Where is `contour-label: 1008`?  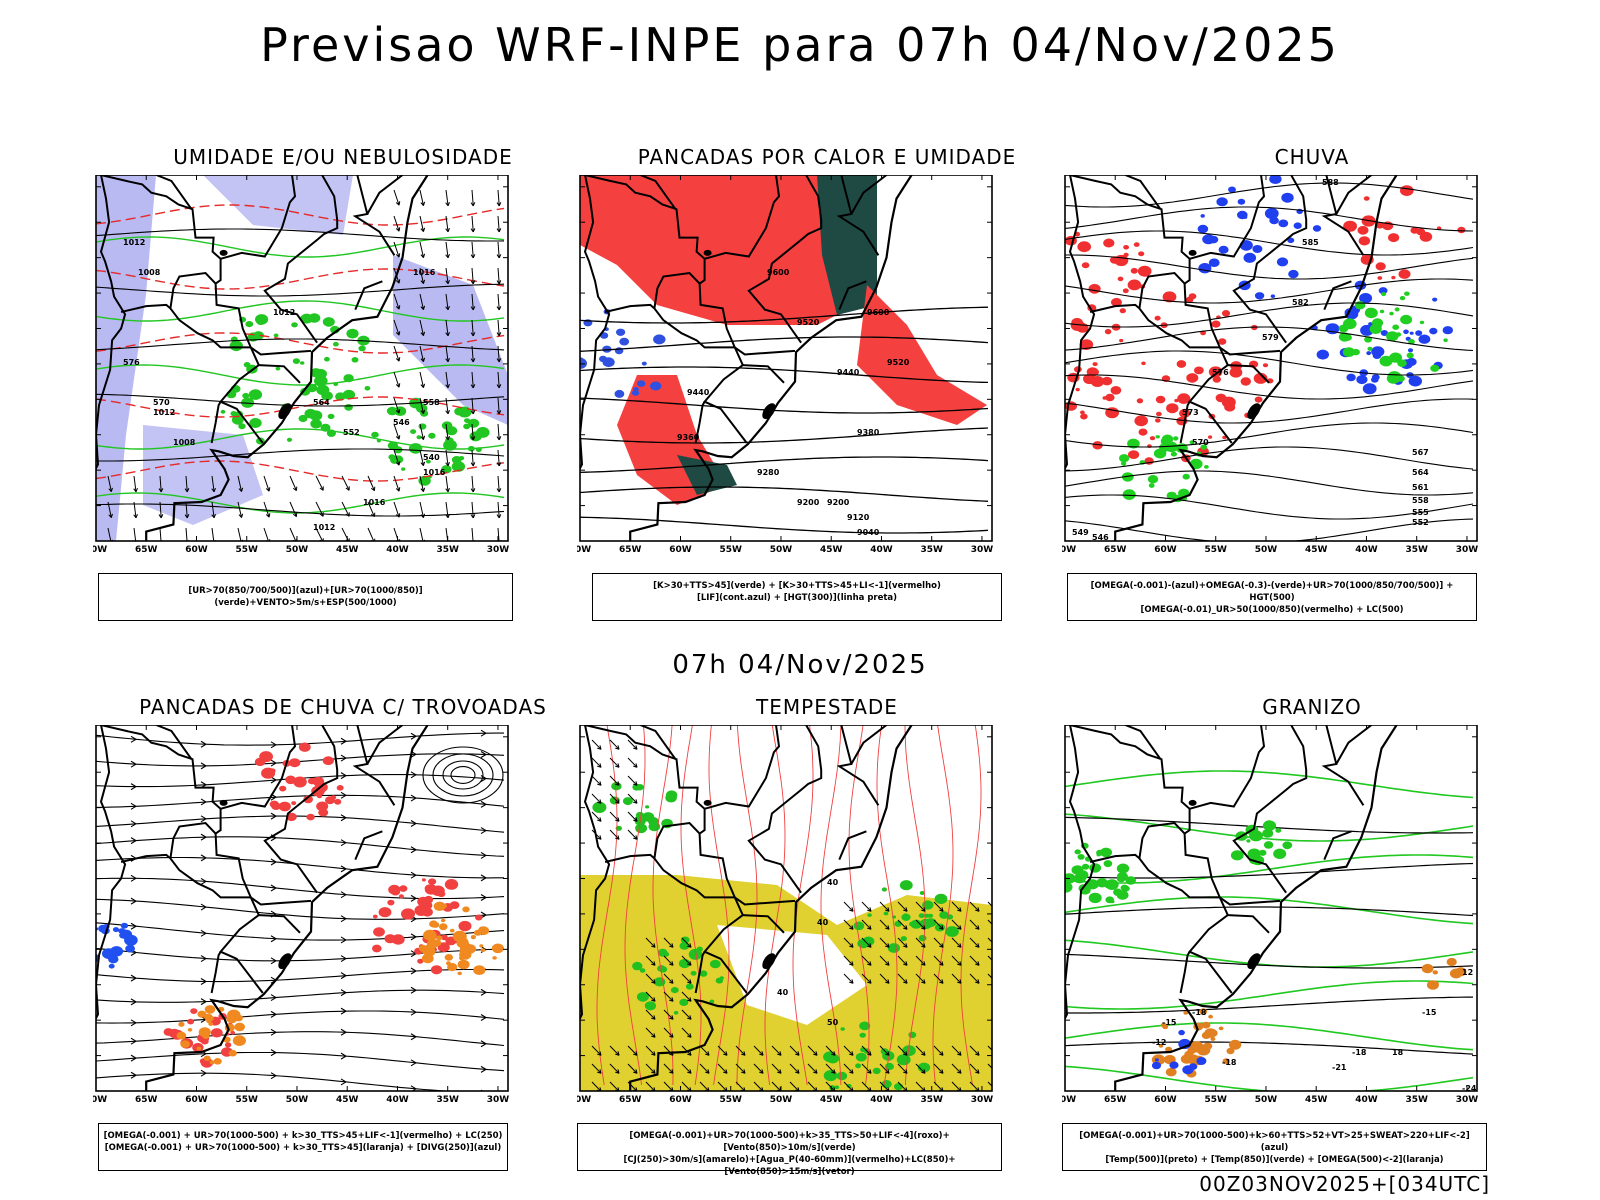 contour-label: 1008 is located at coordinates (184, 442).